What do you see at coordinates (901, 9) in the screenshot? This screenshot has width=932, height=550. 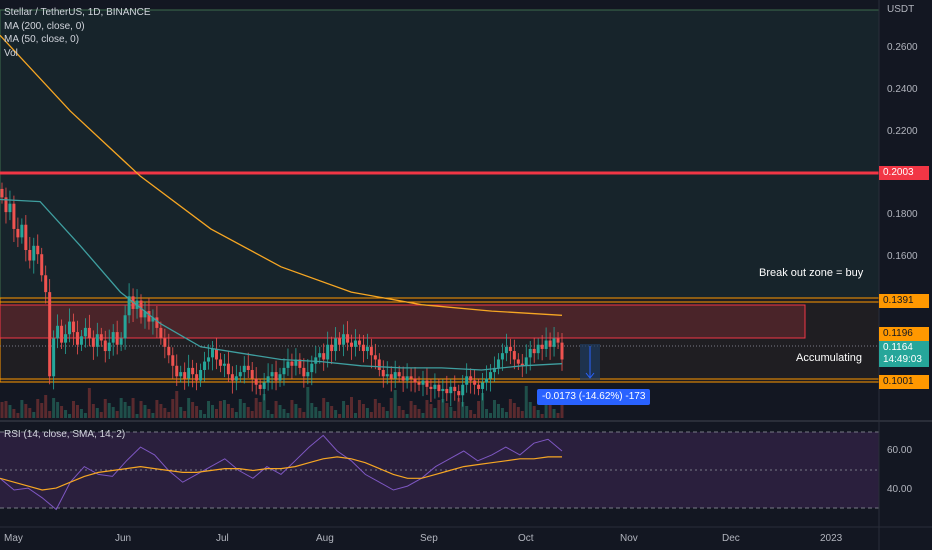 I see `currency-label: USDT` at bounding box center [901, 9].